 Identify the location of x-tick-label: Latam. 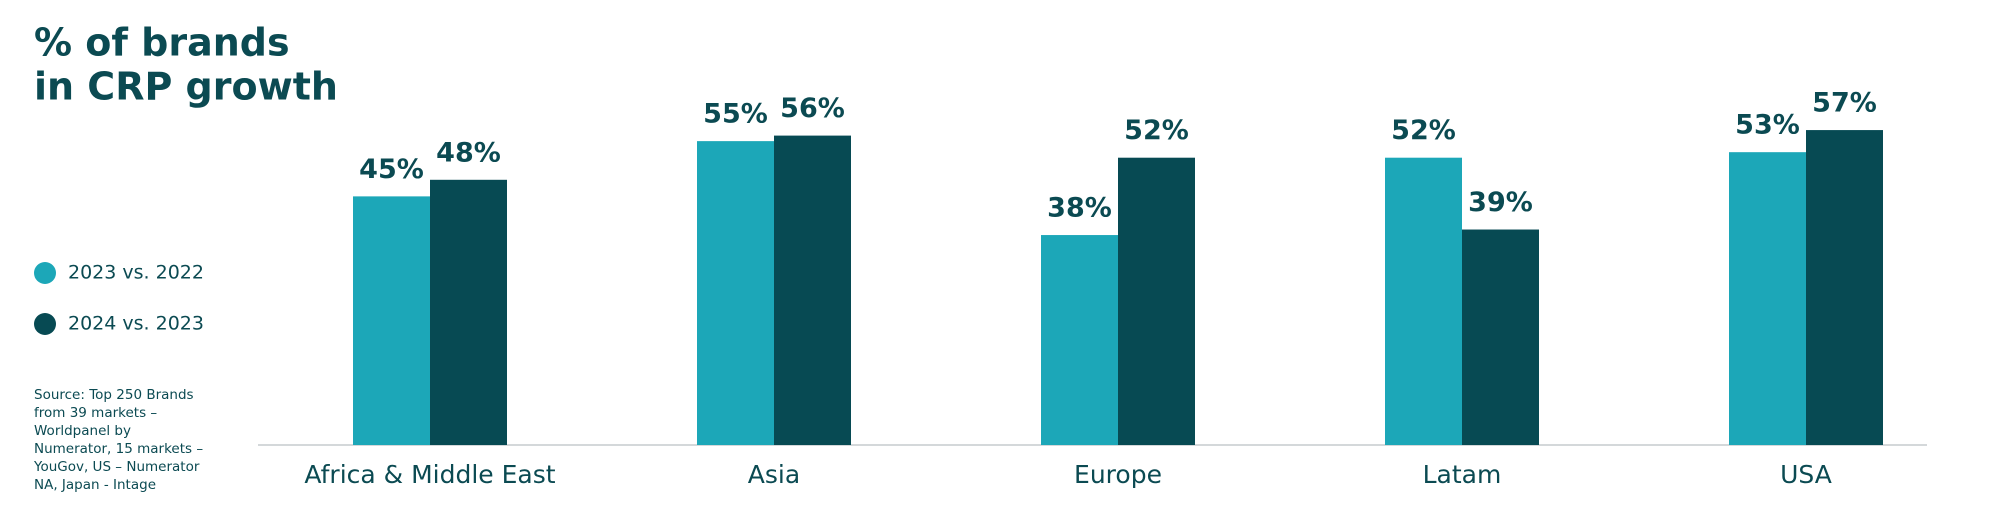
(1462, 474).